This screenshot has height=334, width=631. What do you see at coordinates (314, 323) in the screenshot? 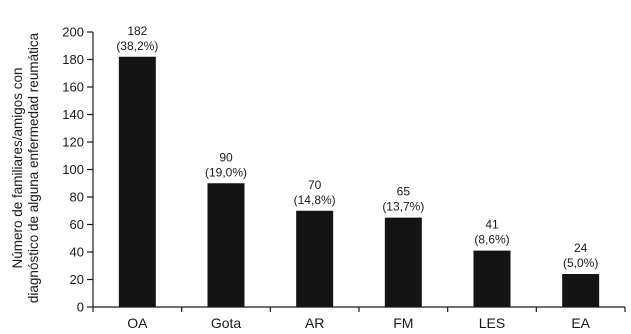
I see `x-category-label: AR` at bounding box center [314, 323].